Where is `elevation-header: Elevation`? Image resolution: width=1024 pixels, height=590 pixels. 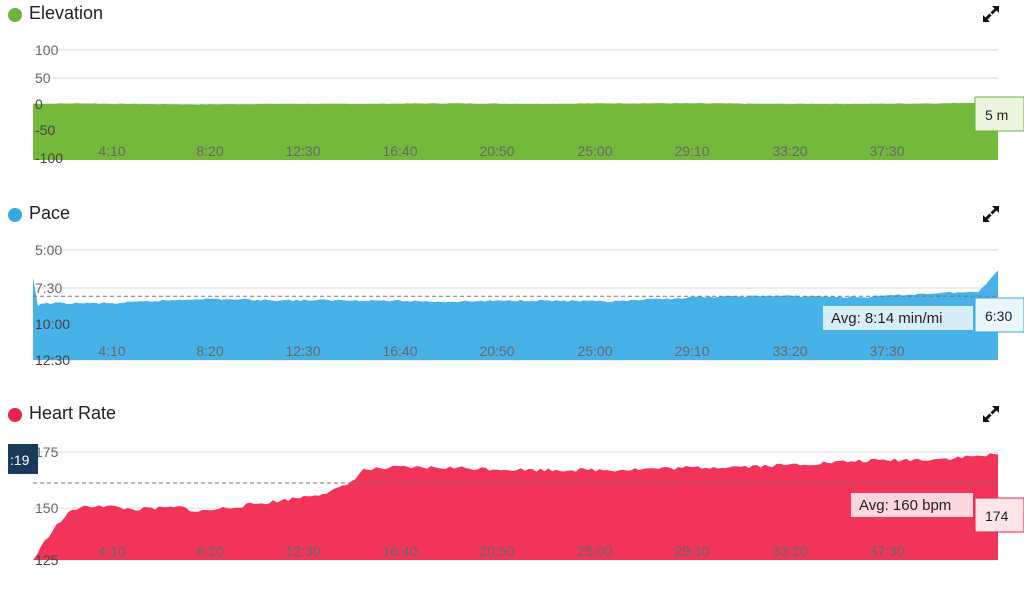 elevation-header: Elevation is located at coordinates (512, 16).